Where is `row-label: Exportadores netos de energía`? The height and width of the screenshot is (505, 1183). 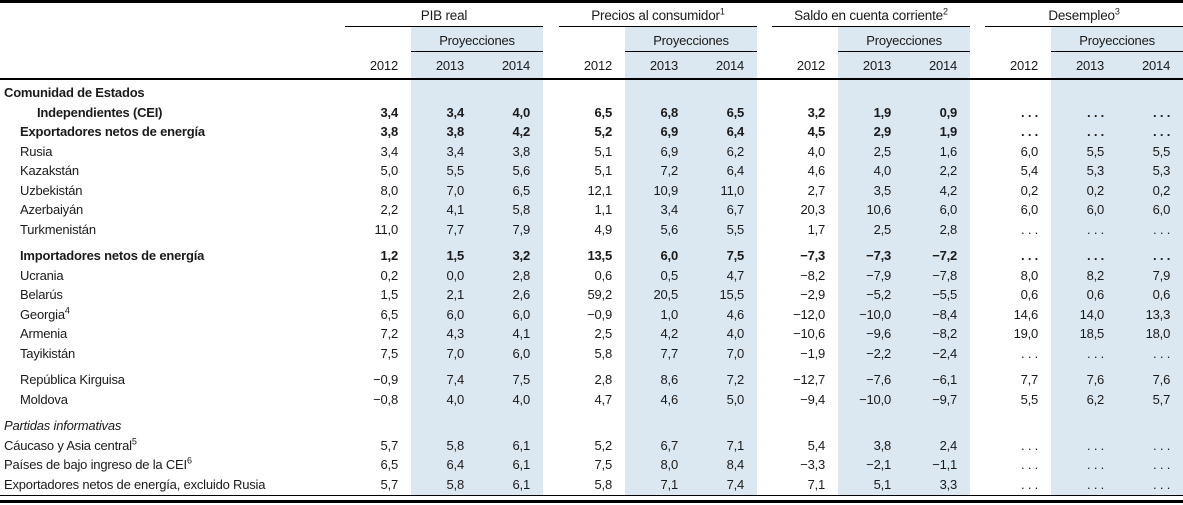 row-label: Exportadores netos de energía is located at coordinates (112, 131).